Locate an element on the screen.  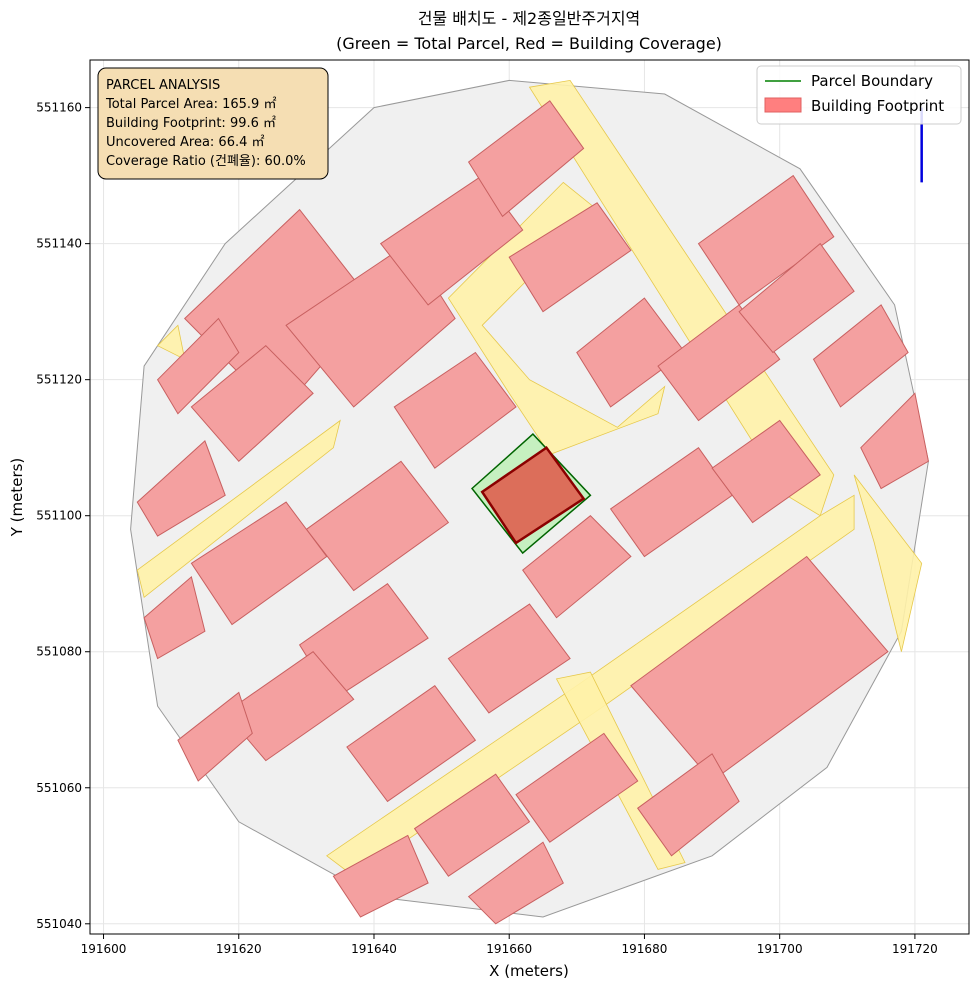
subject-building-footprint is located at coordinates (533, 495).